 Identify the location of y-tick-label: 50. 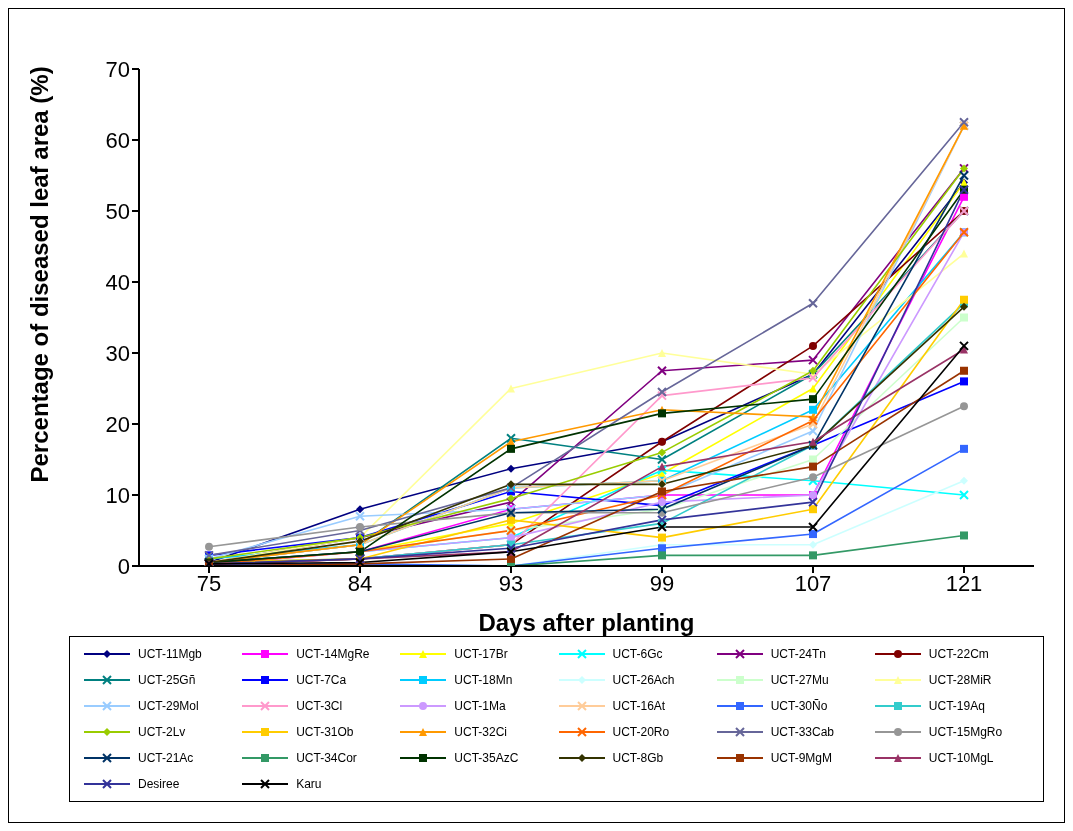
(117, 211).